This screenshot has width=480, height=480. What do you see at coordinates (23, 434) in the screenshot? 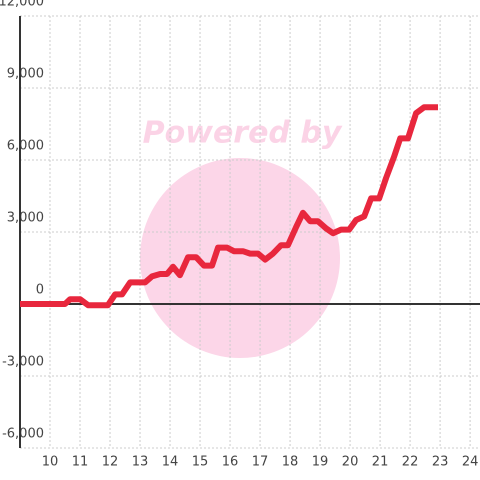
I see `y-tick-label: -6,000` at bounding box center [23, 434].